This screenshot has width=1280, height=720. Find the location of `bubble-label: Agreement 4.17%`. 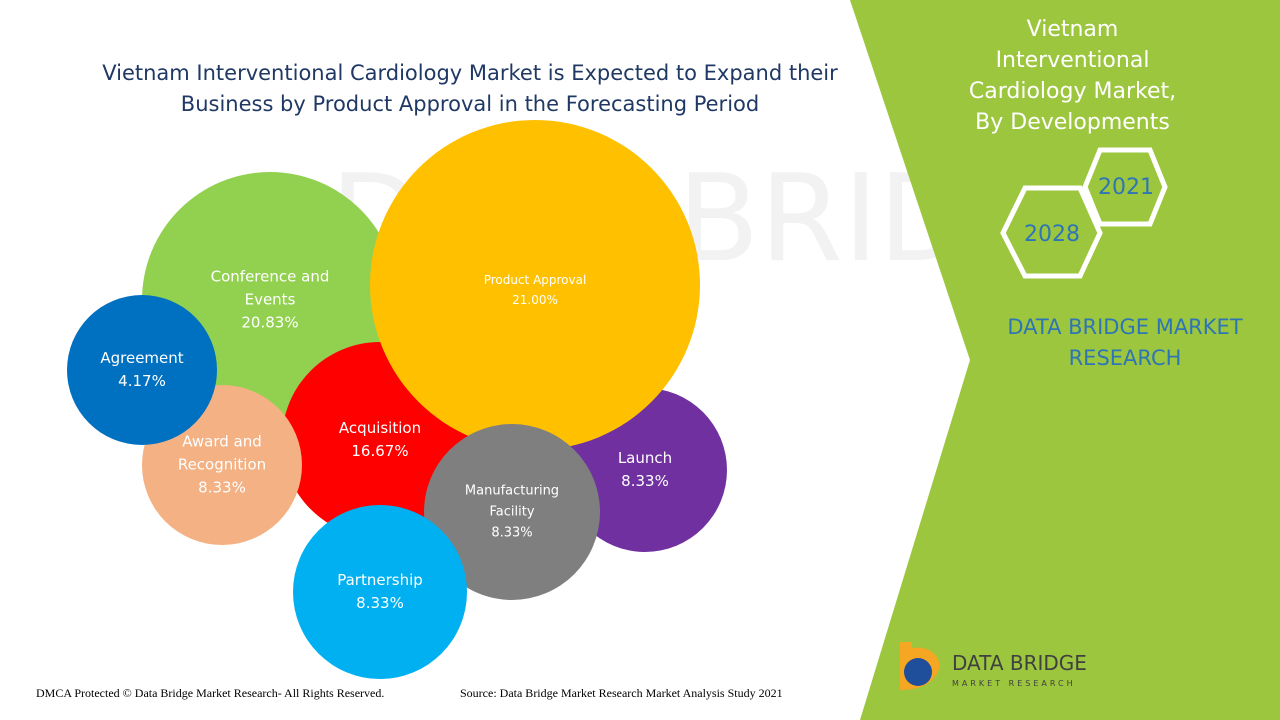

bubble-label: Agreement 4.17% is located at coordinates (142, 370).